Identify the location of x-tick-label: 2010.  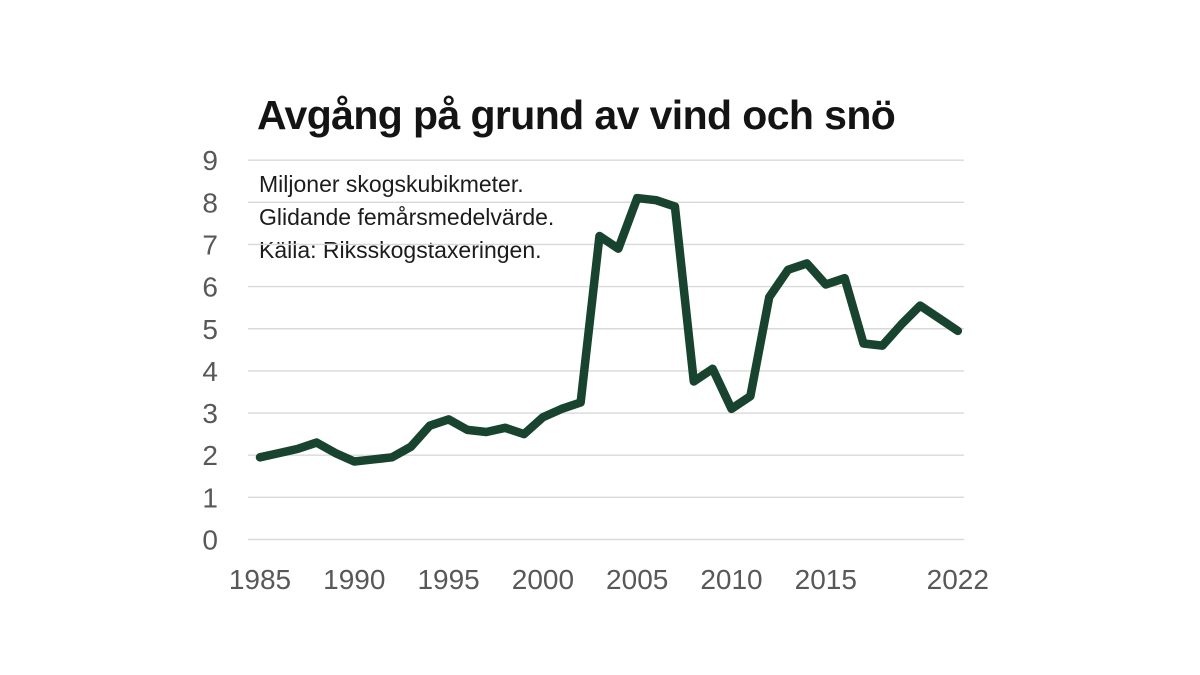
(731, 579).